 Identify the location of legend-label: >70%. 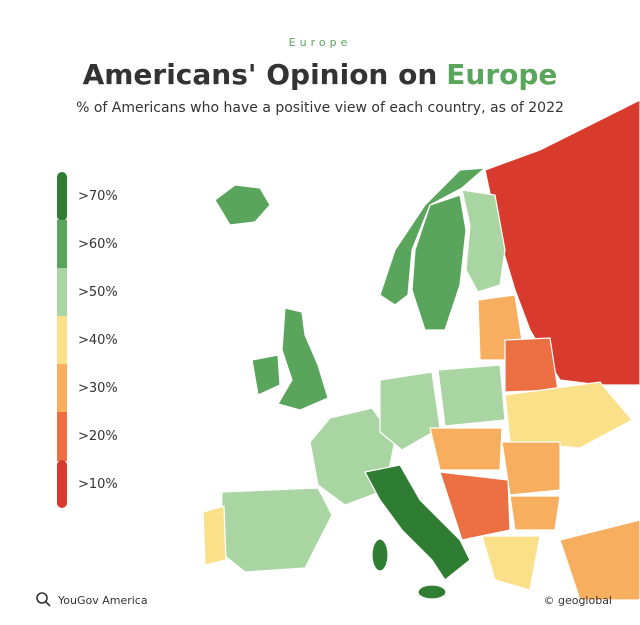
(98, 196).